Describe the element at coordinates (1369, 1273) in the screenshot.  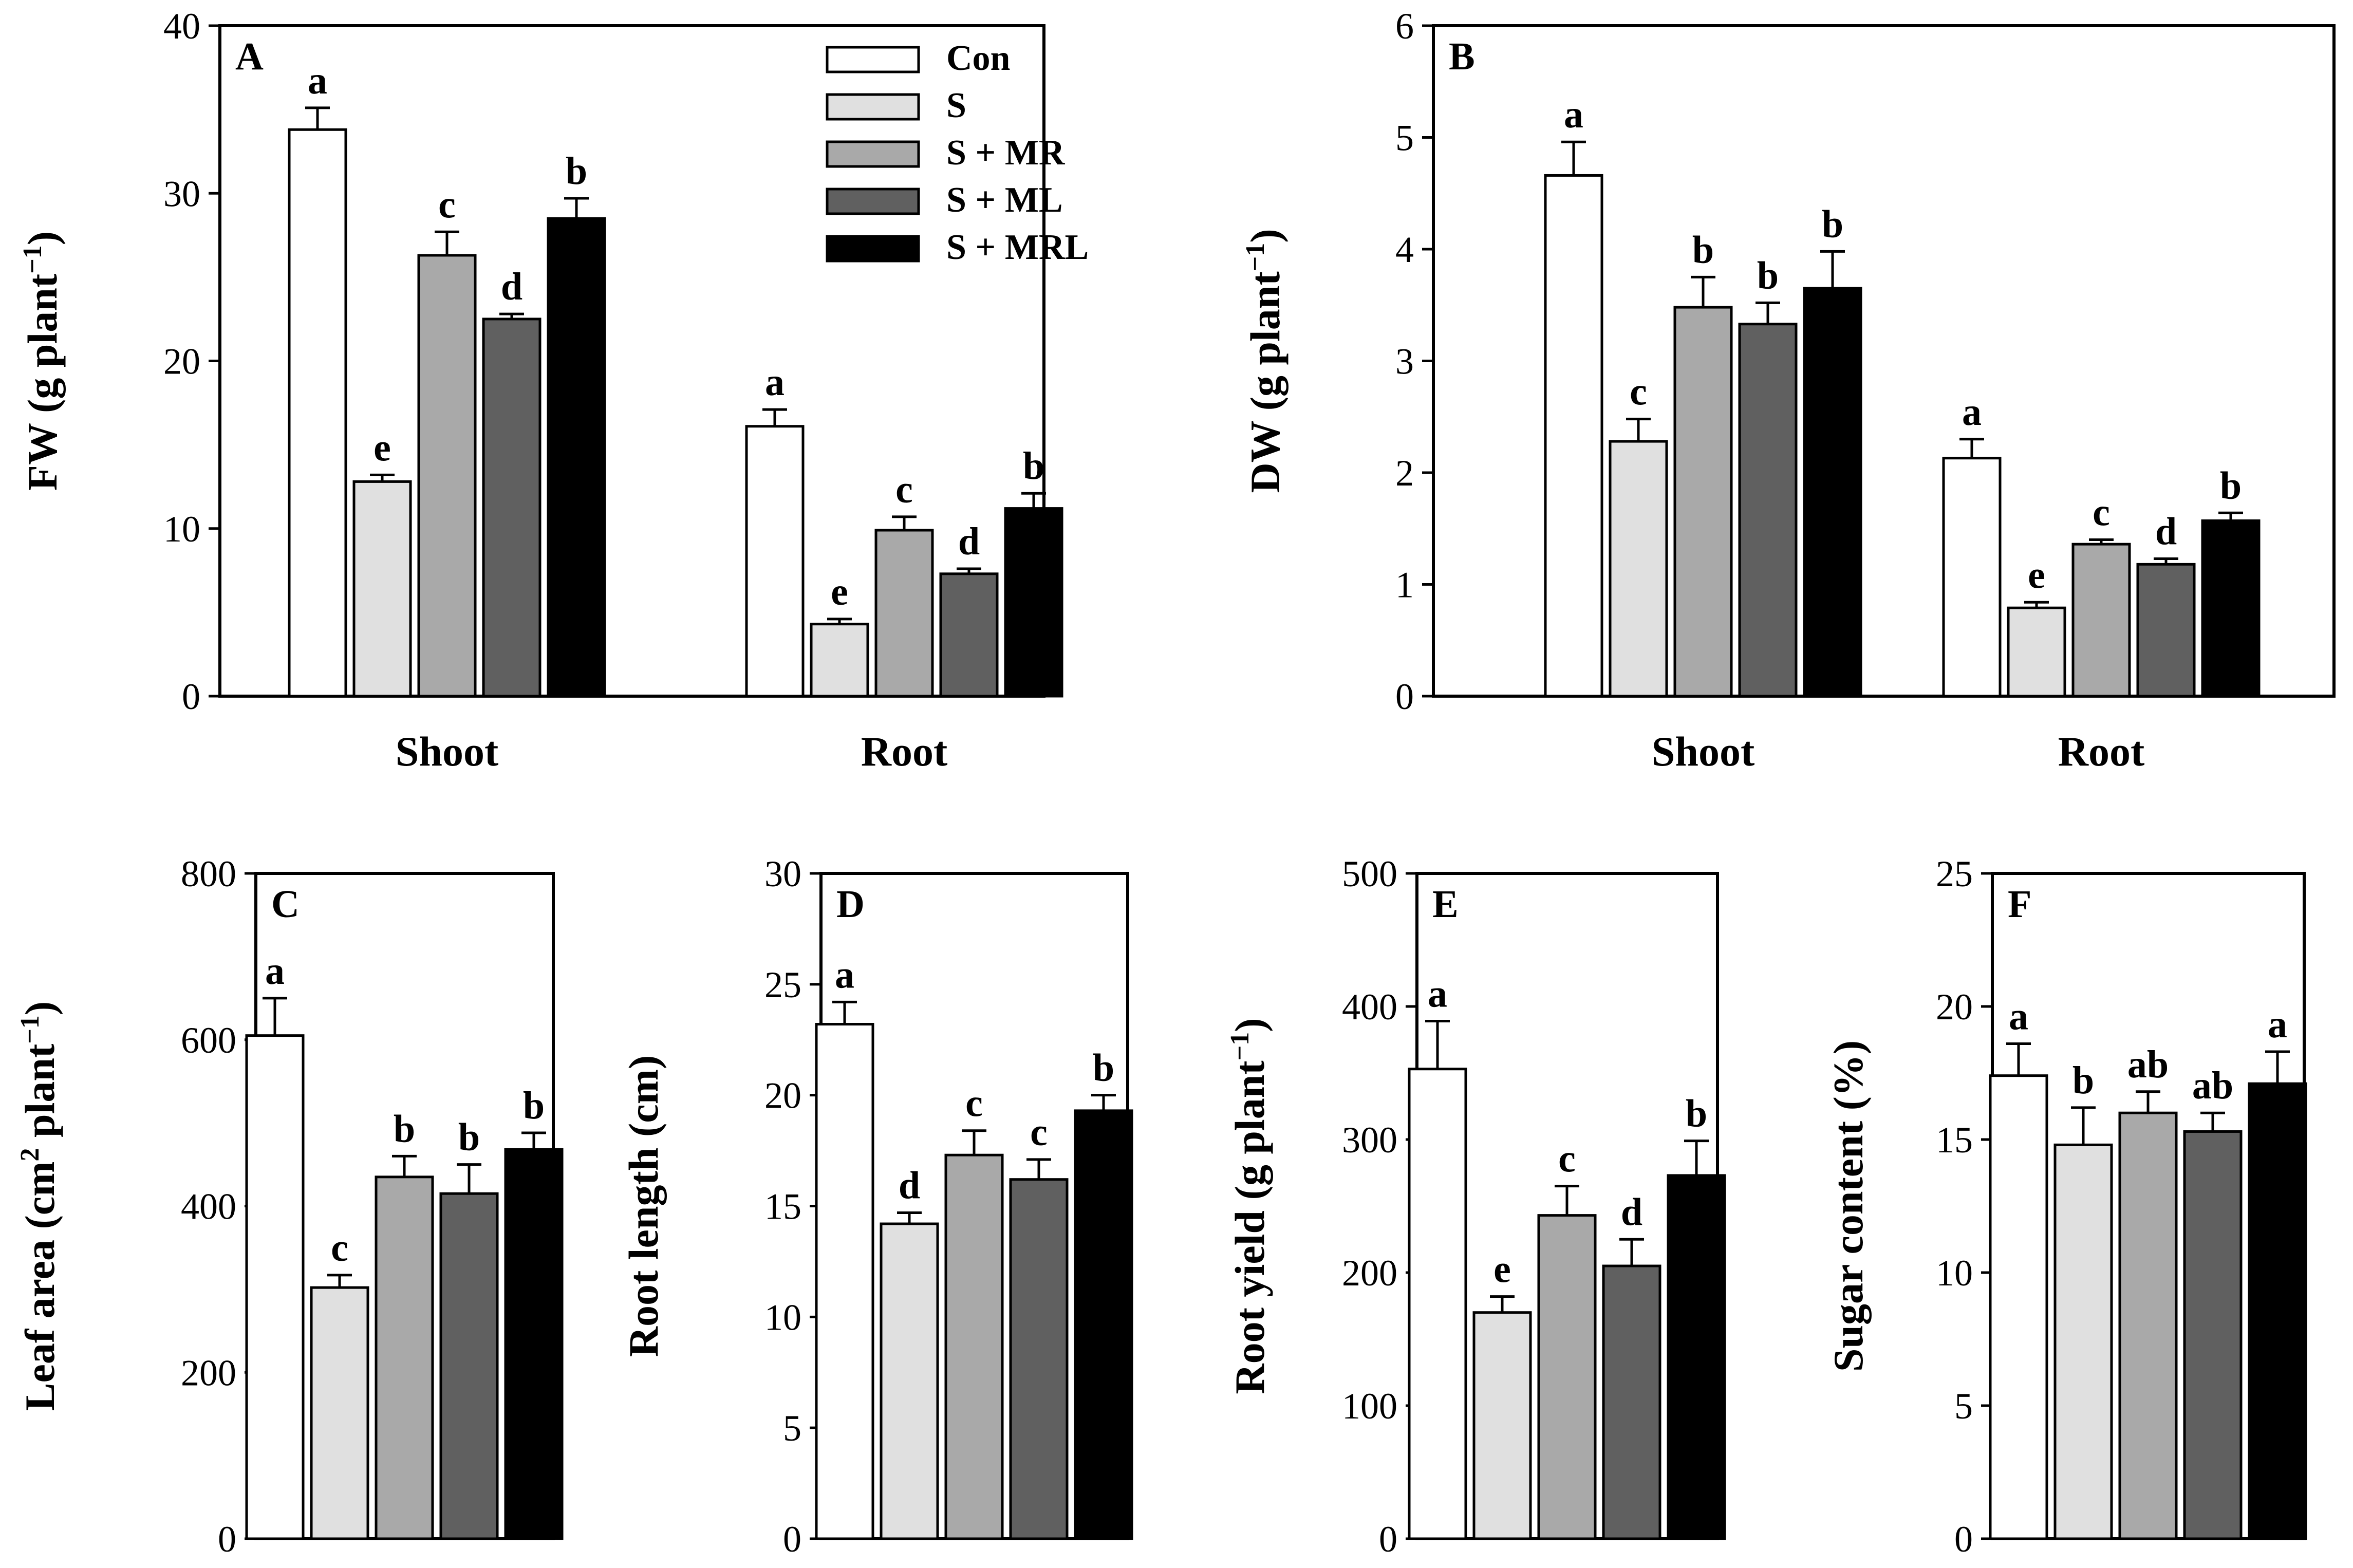
I see `y-tick-label: 200` at that location.